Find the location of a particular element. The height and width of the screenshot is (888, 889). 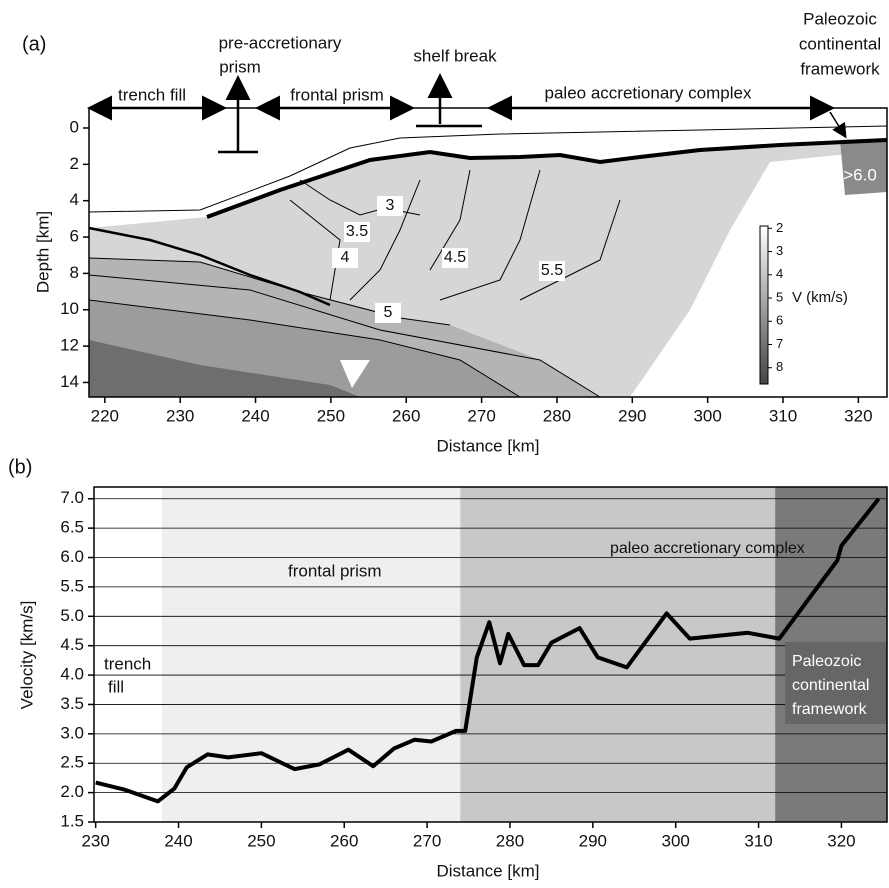

contour-label: 3 is located at coordinates (390, 205).